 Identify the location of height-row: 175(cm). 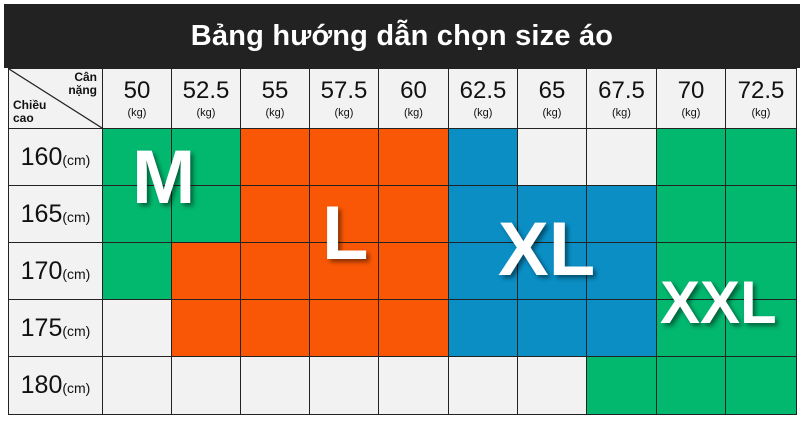
(402, 328).